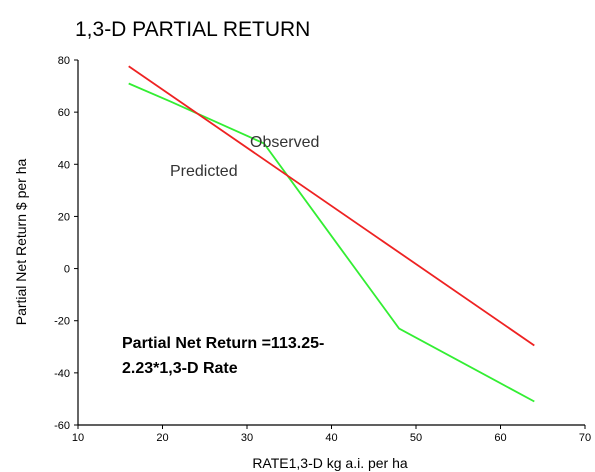  I want to click on y-tick-label: 40, so click(64, 165).